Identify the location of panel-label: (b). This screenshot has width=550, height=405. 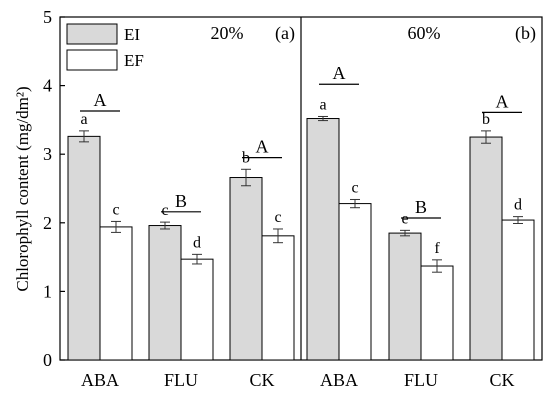
(525, 33).